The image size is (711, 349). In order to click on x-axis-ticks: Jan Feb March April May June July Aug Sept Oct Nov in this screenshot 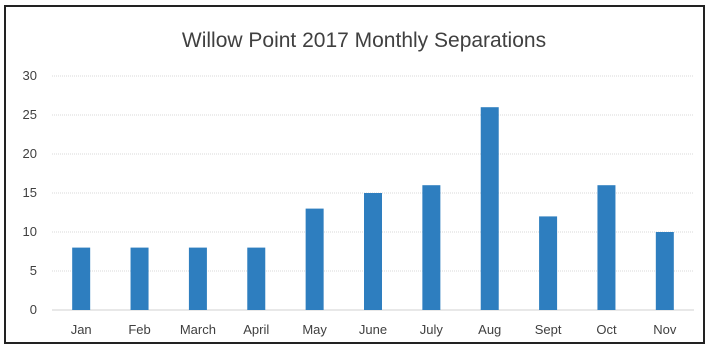, I will do `click(374, 329)`.